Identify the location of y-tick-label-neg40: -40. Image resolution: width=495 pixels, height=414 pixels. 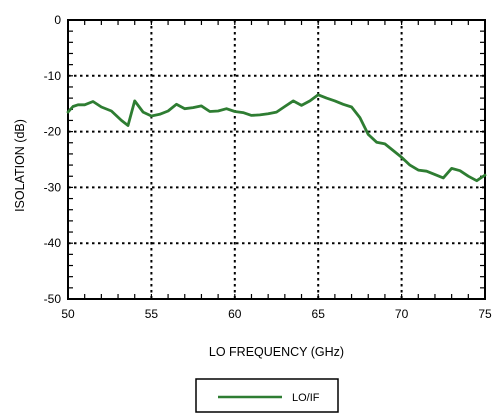
(53, 243).